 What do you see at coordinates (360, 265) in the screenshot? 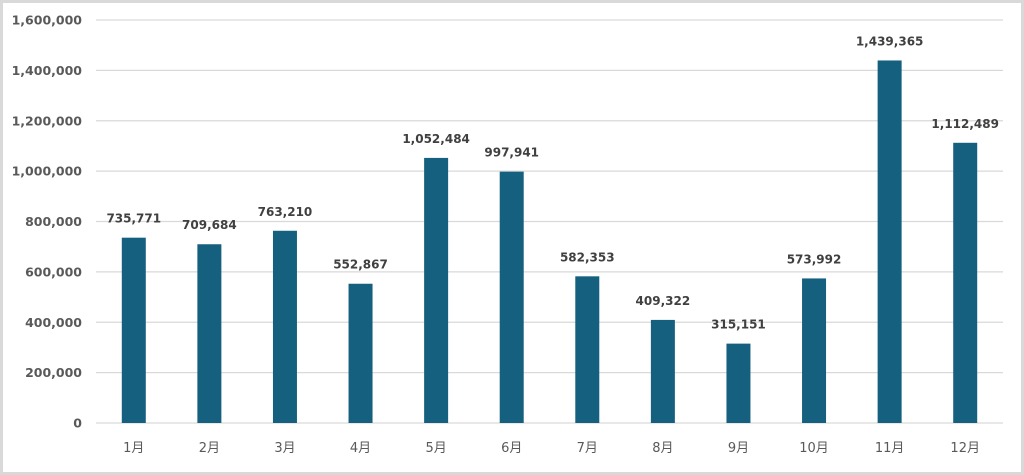
I see `data-label: 552,867` at bounding box center [360, 265].